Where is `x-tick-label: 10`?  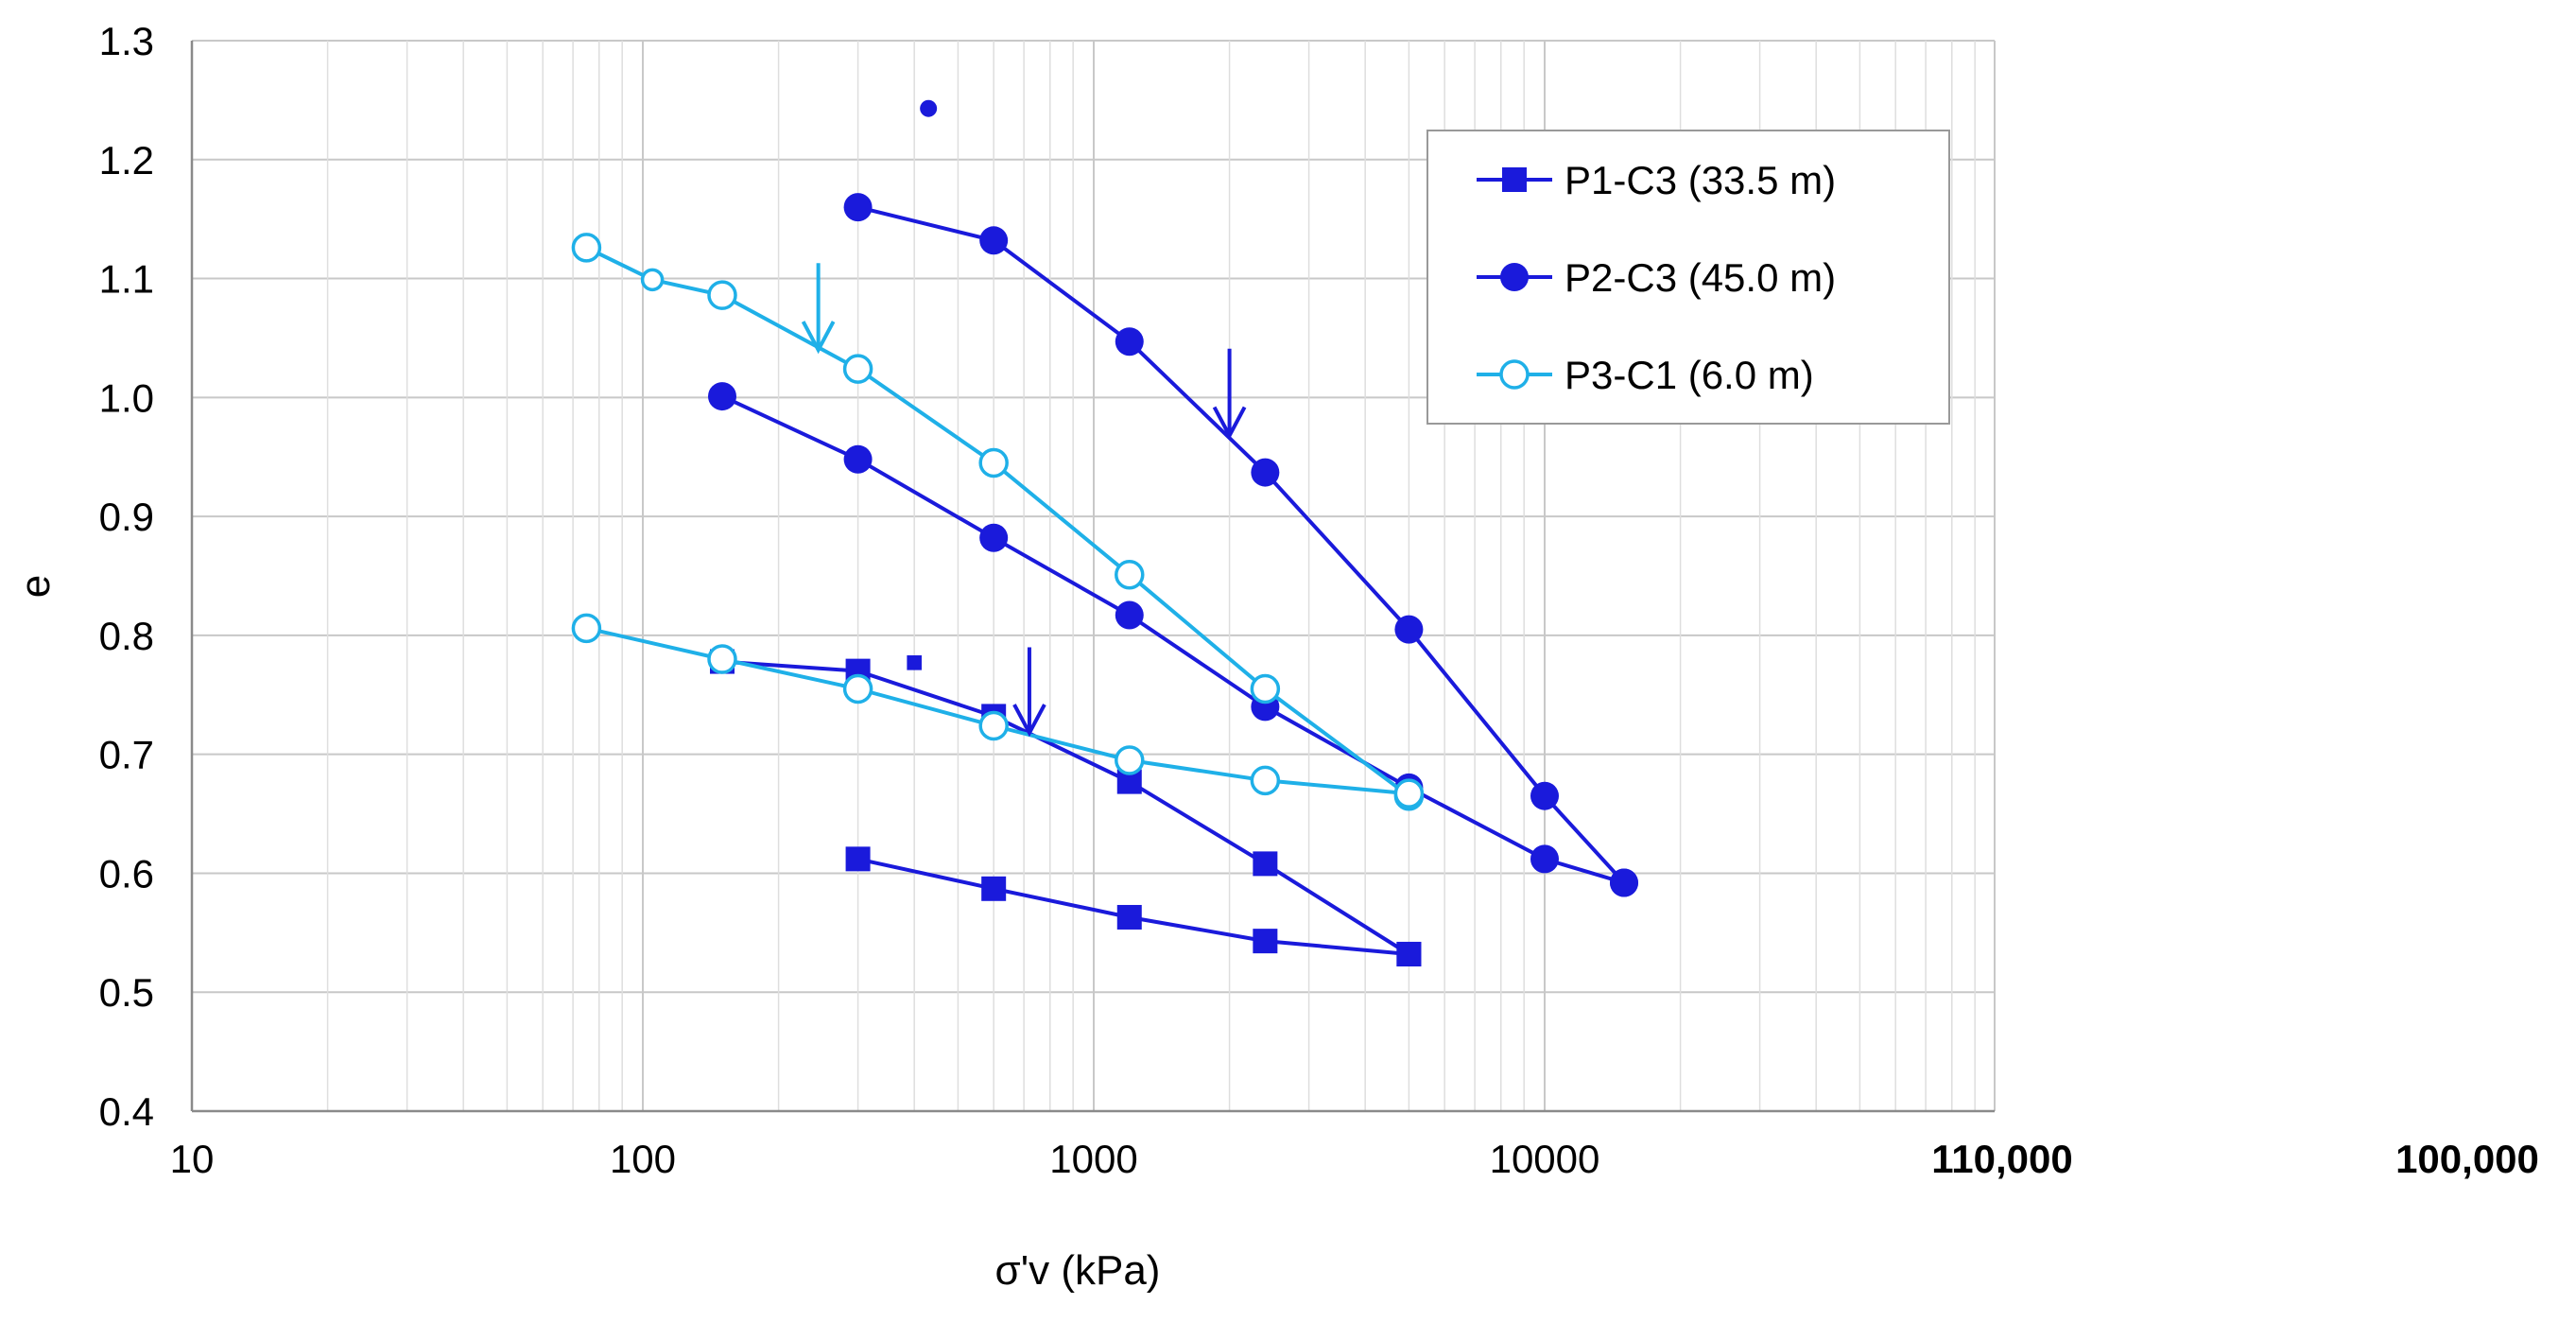
x-tick-label: 10 is located at coordinates (192, 1159).